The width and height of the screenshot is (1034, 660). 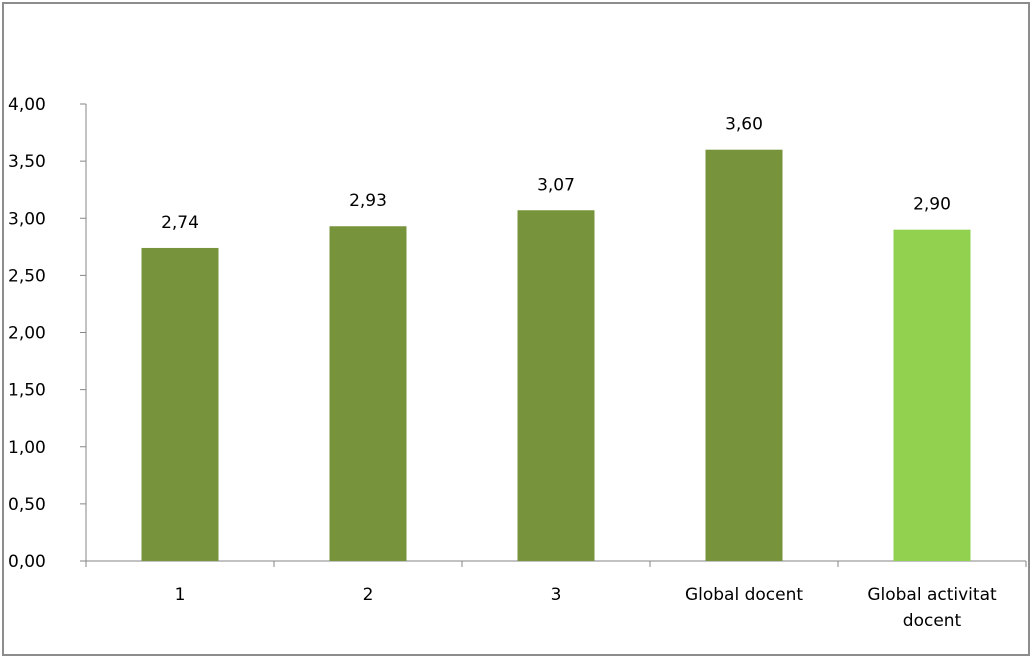 What do you see at coordinates (368, 201) in the screenshot?
I see `data-label: 2,93` at bounding box center [368, 201].